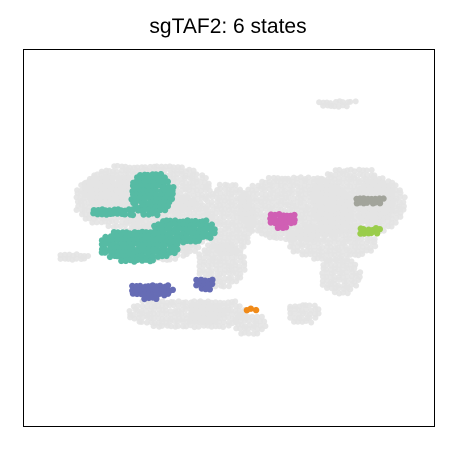  Describe the element at coordinates (250, 308) in the screenshot. I see `state-6-point` at that location.